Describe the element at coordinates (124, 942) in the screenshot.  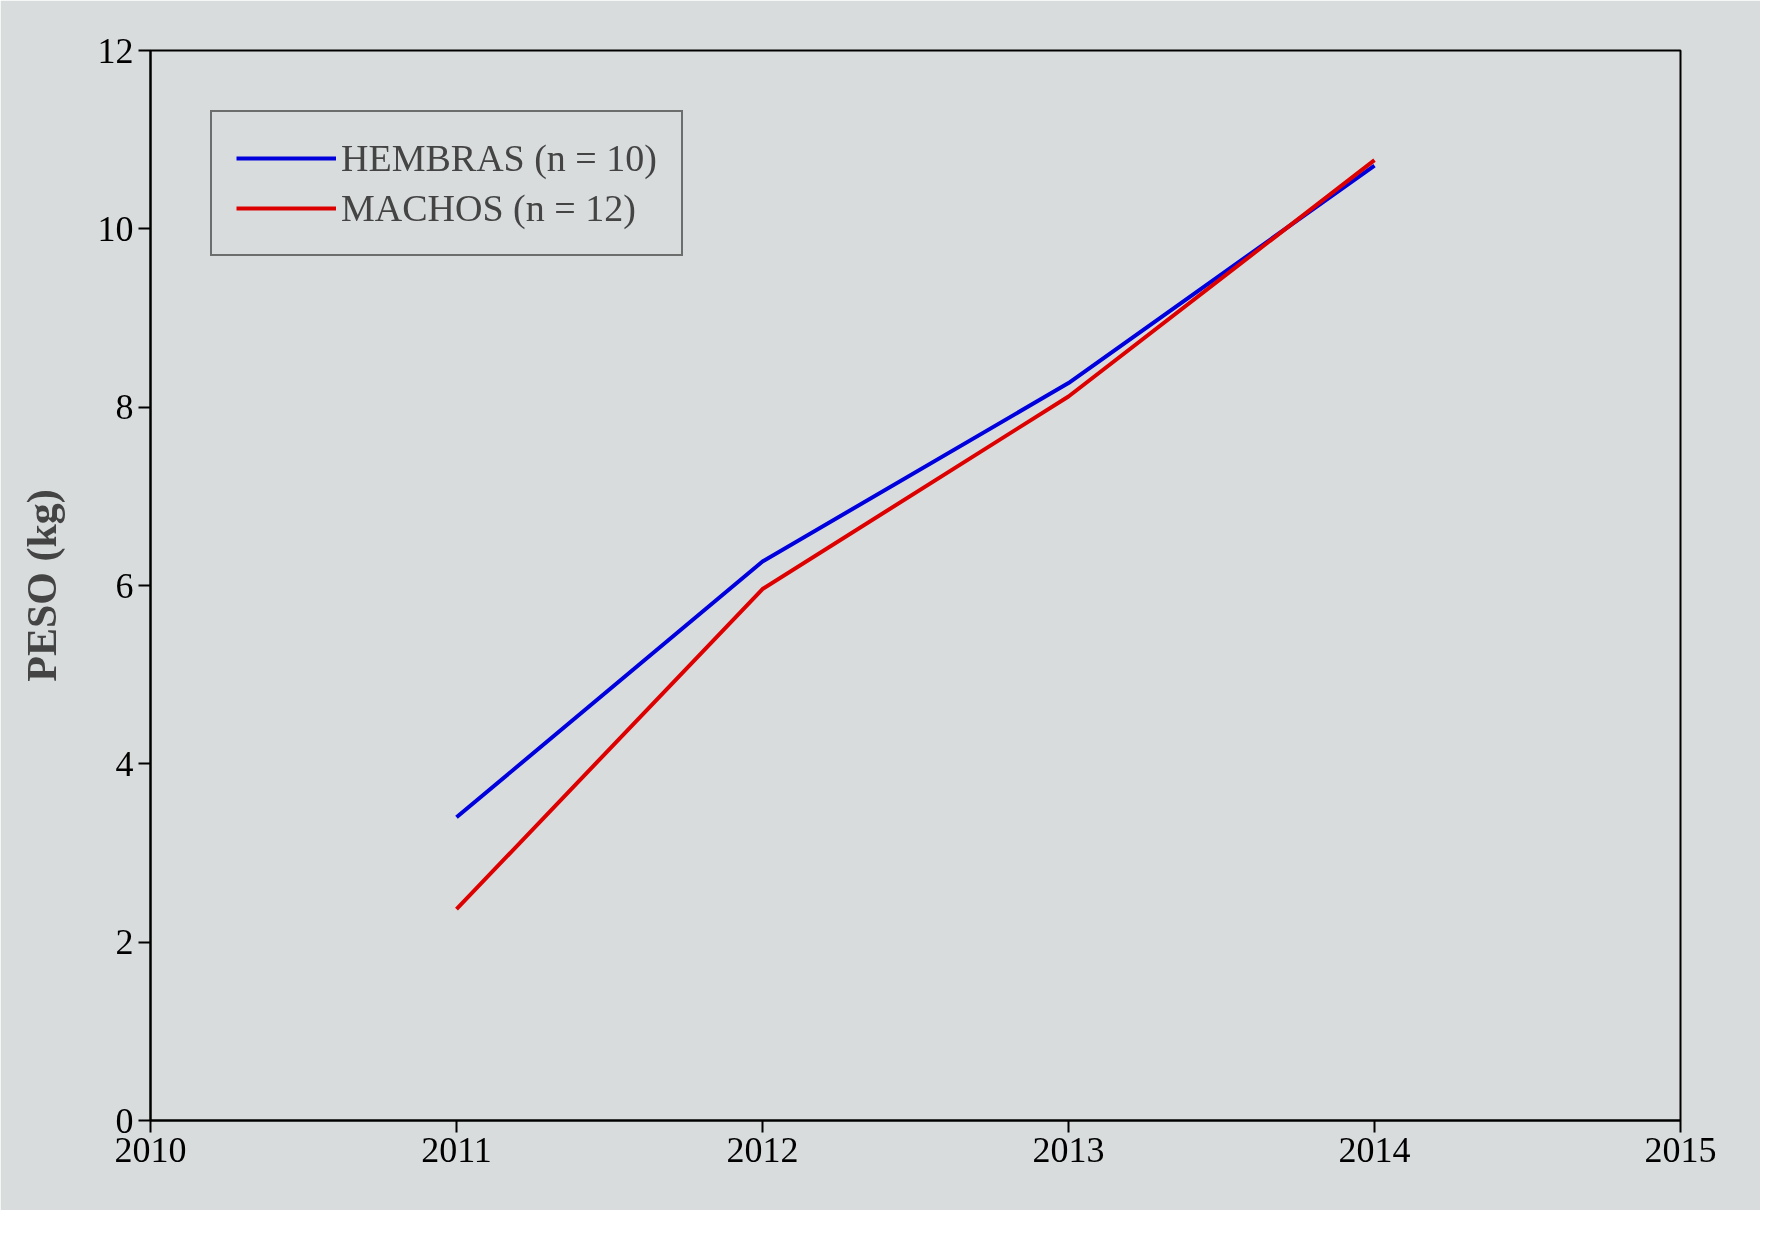
I see `y-tick-label: 2` at that location.